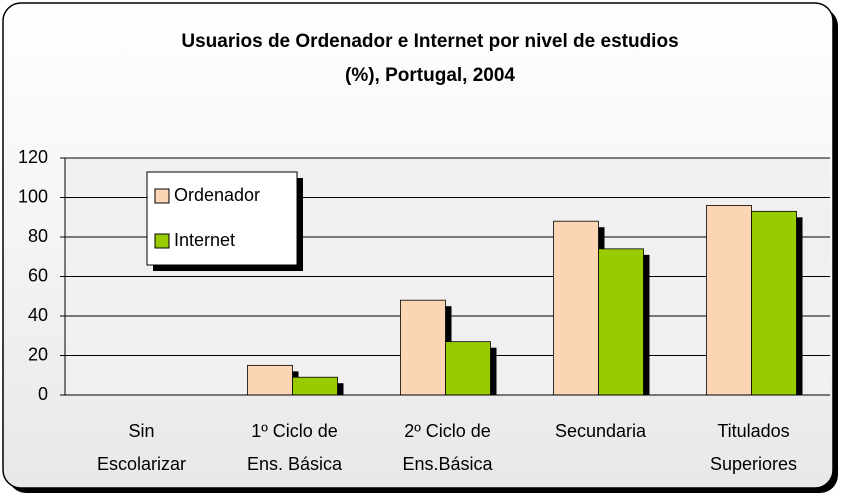 The width and height of the screenshot is (842, 497). Describe the element at coordinates (430, 75) in the screenshot. I see `chart-title: (%), Portugal, 2004` at that location.